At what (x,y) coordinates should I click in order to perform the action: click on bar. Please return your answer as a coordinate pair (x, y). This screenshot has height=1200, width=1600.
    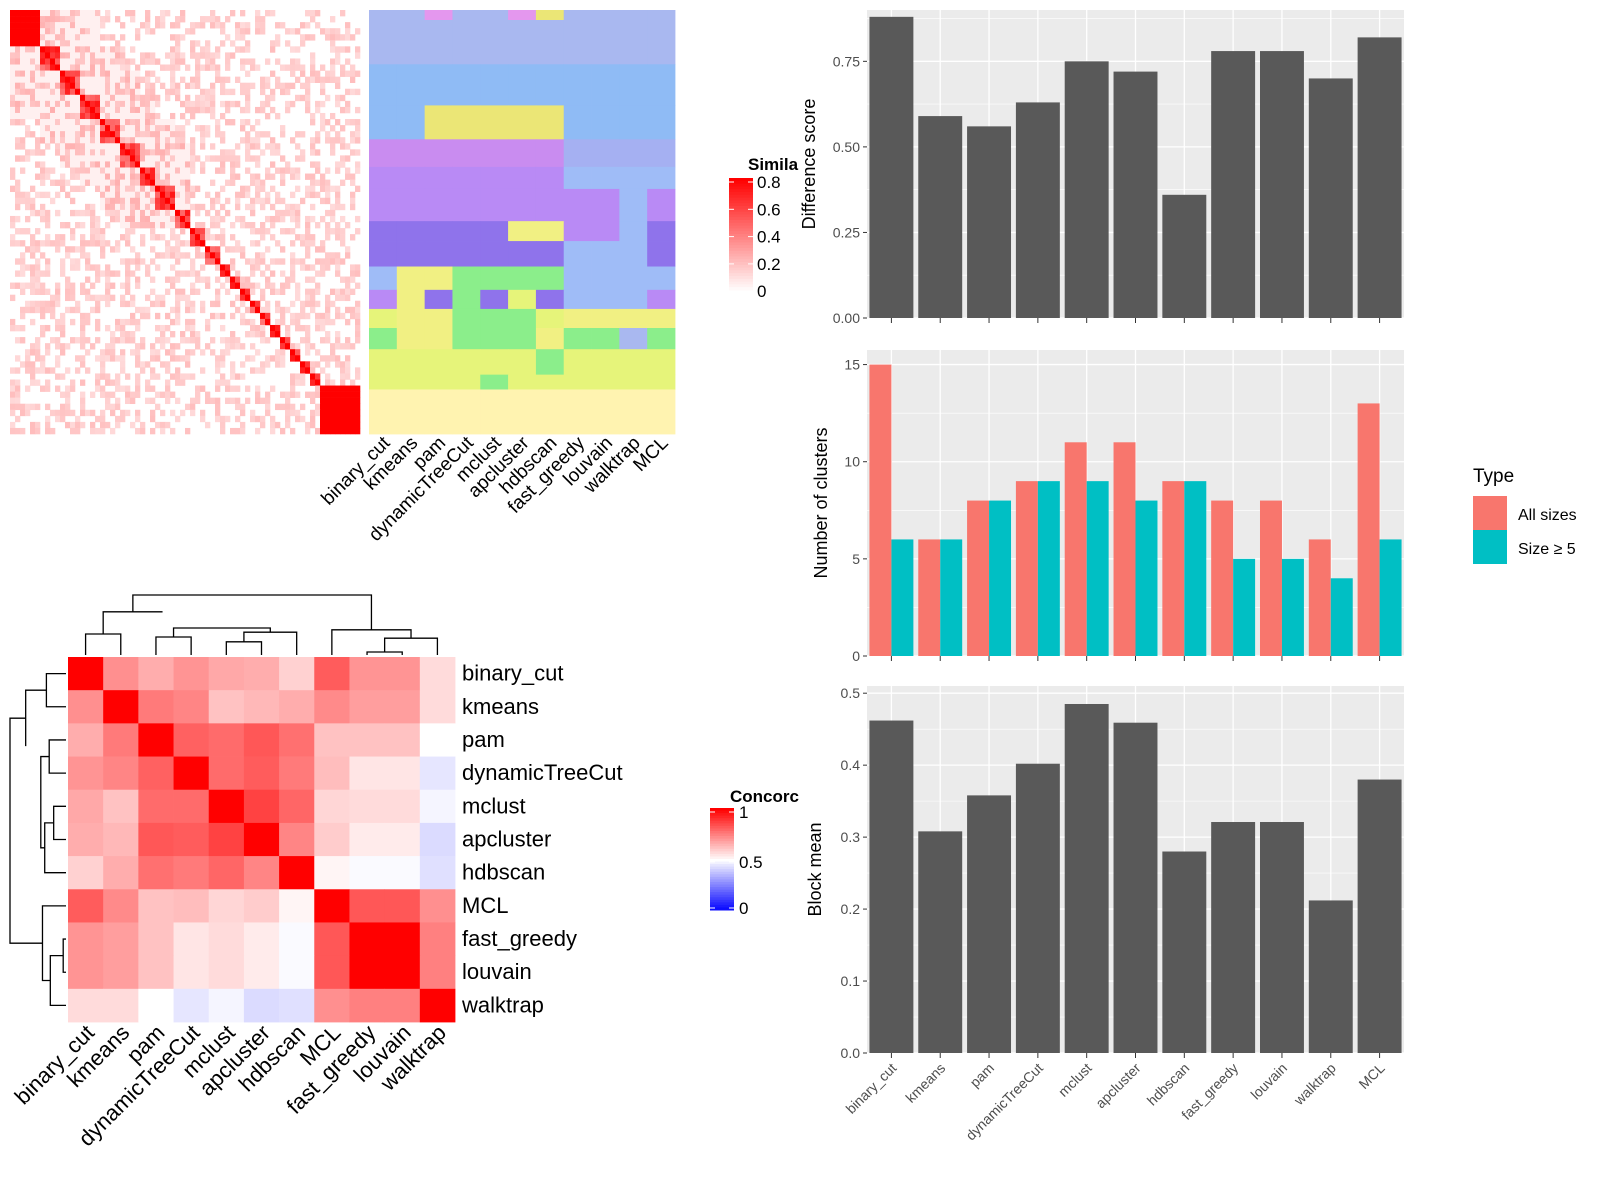
    Looking at the image, I should click on (940, 217).